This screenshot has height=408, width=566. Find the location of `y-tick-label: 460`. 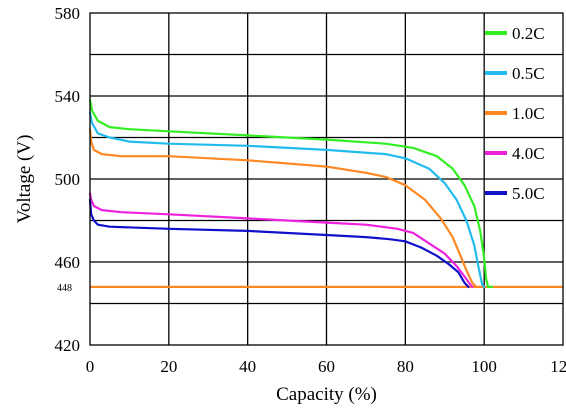

y-tick-label: 460 is located at coordinates (68, 262).